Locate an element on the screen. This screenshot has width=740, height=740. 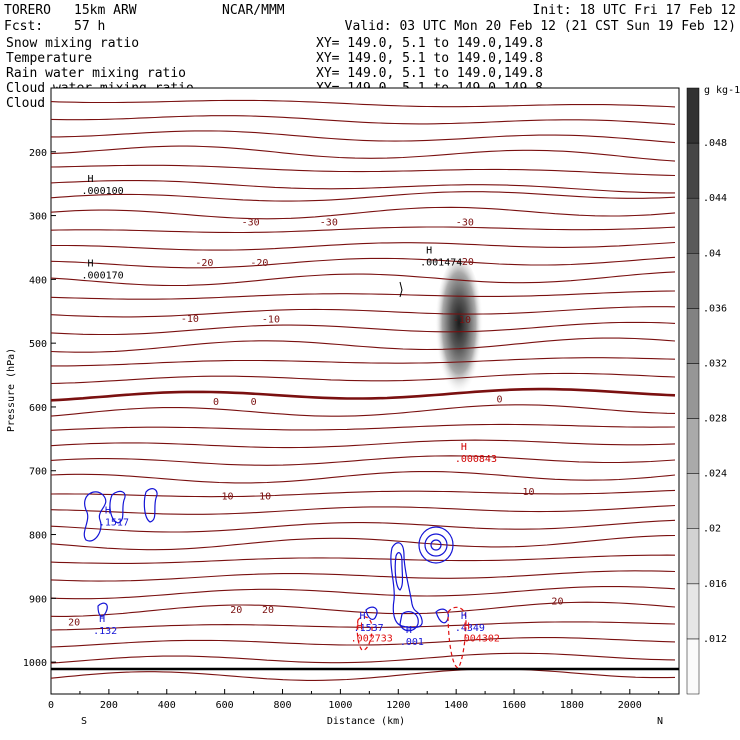
temperature-label: 10 is located at coordinates (265, 496).